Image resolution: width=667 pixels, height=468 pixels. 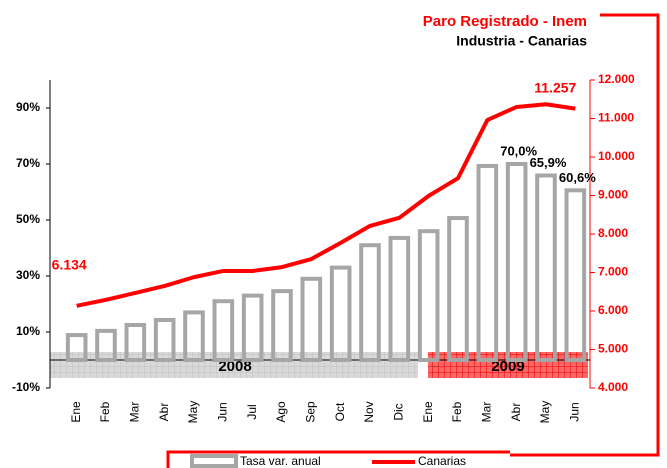 I want to click on y2-tick-label: 10.000, so click(x=616, y=156).